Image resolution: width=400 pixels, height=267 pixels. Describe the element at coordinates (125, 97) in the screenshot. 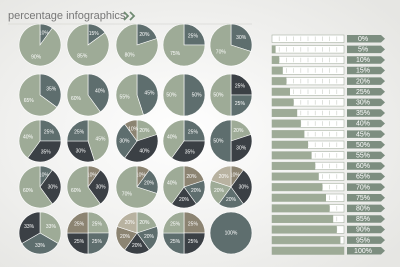

I see `pie-label: 55%` at that location.